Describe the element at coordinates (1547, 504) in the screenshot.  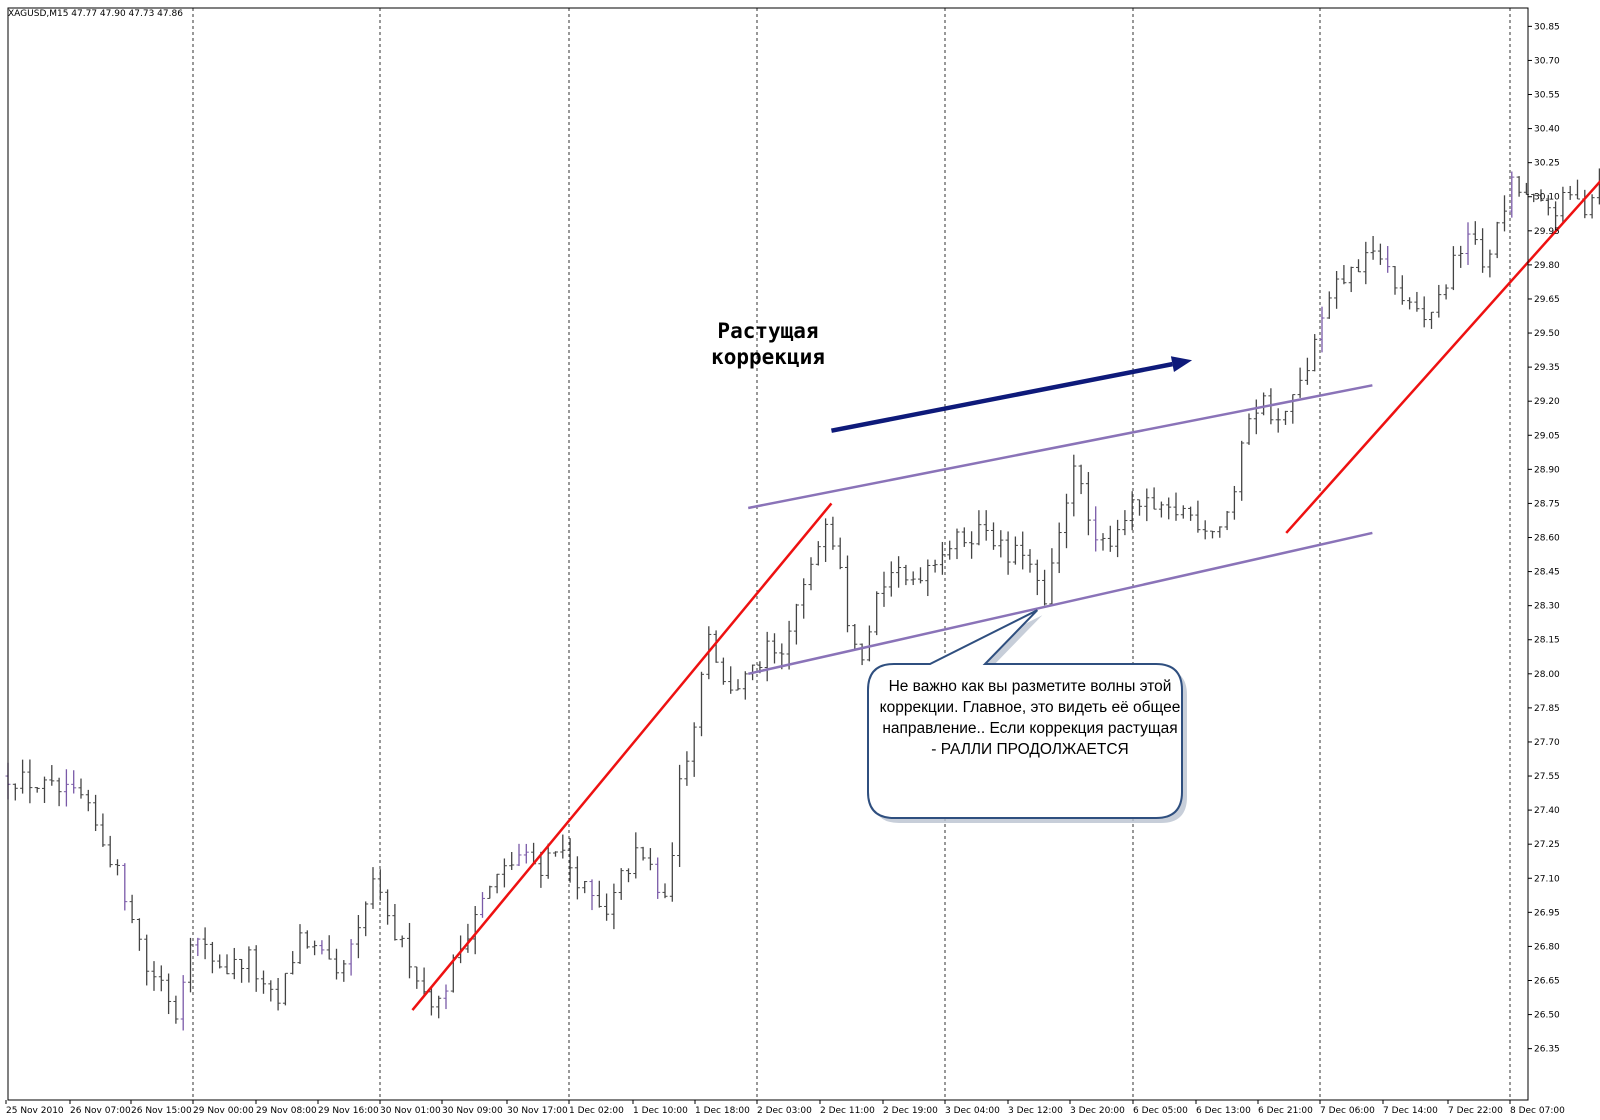
I see `y-tick-label: 28.75` at that location.